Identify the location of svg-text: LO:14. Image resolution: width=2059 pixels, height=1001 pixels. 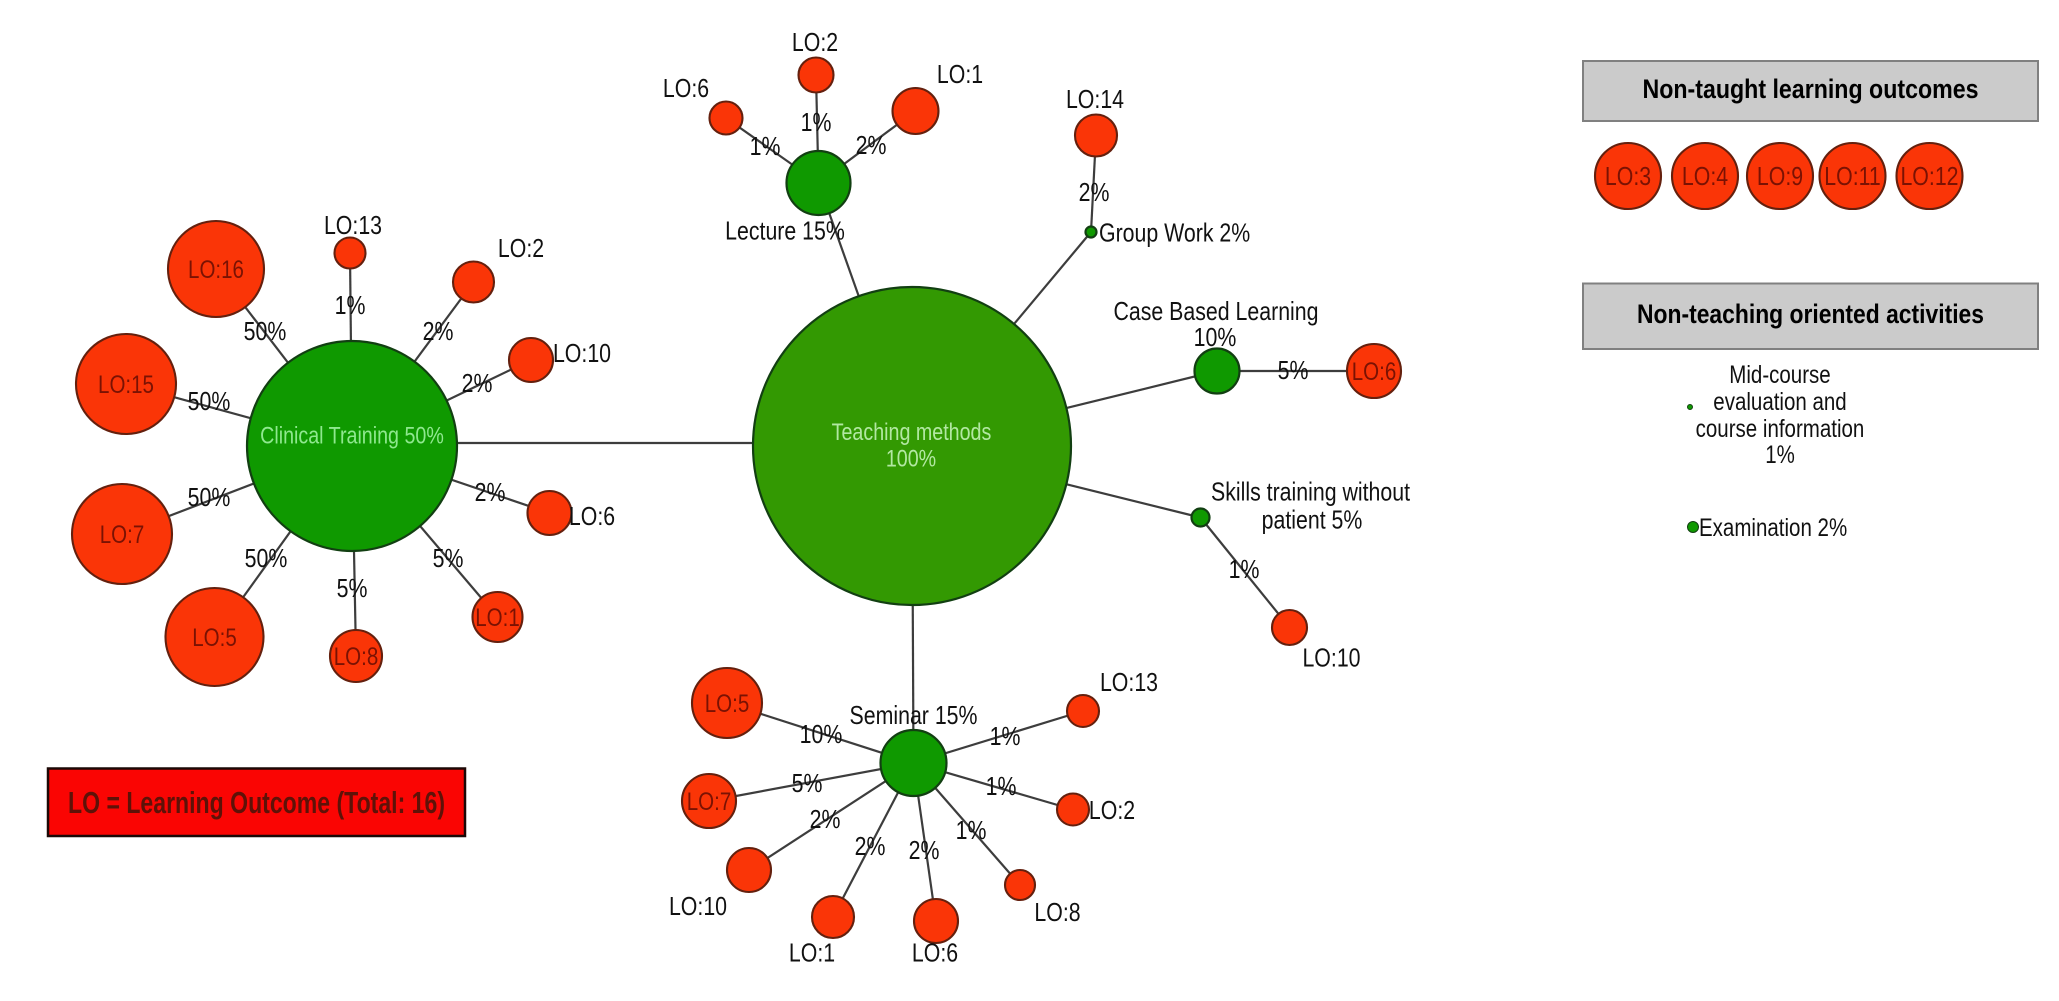
(1095, 99).